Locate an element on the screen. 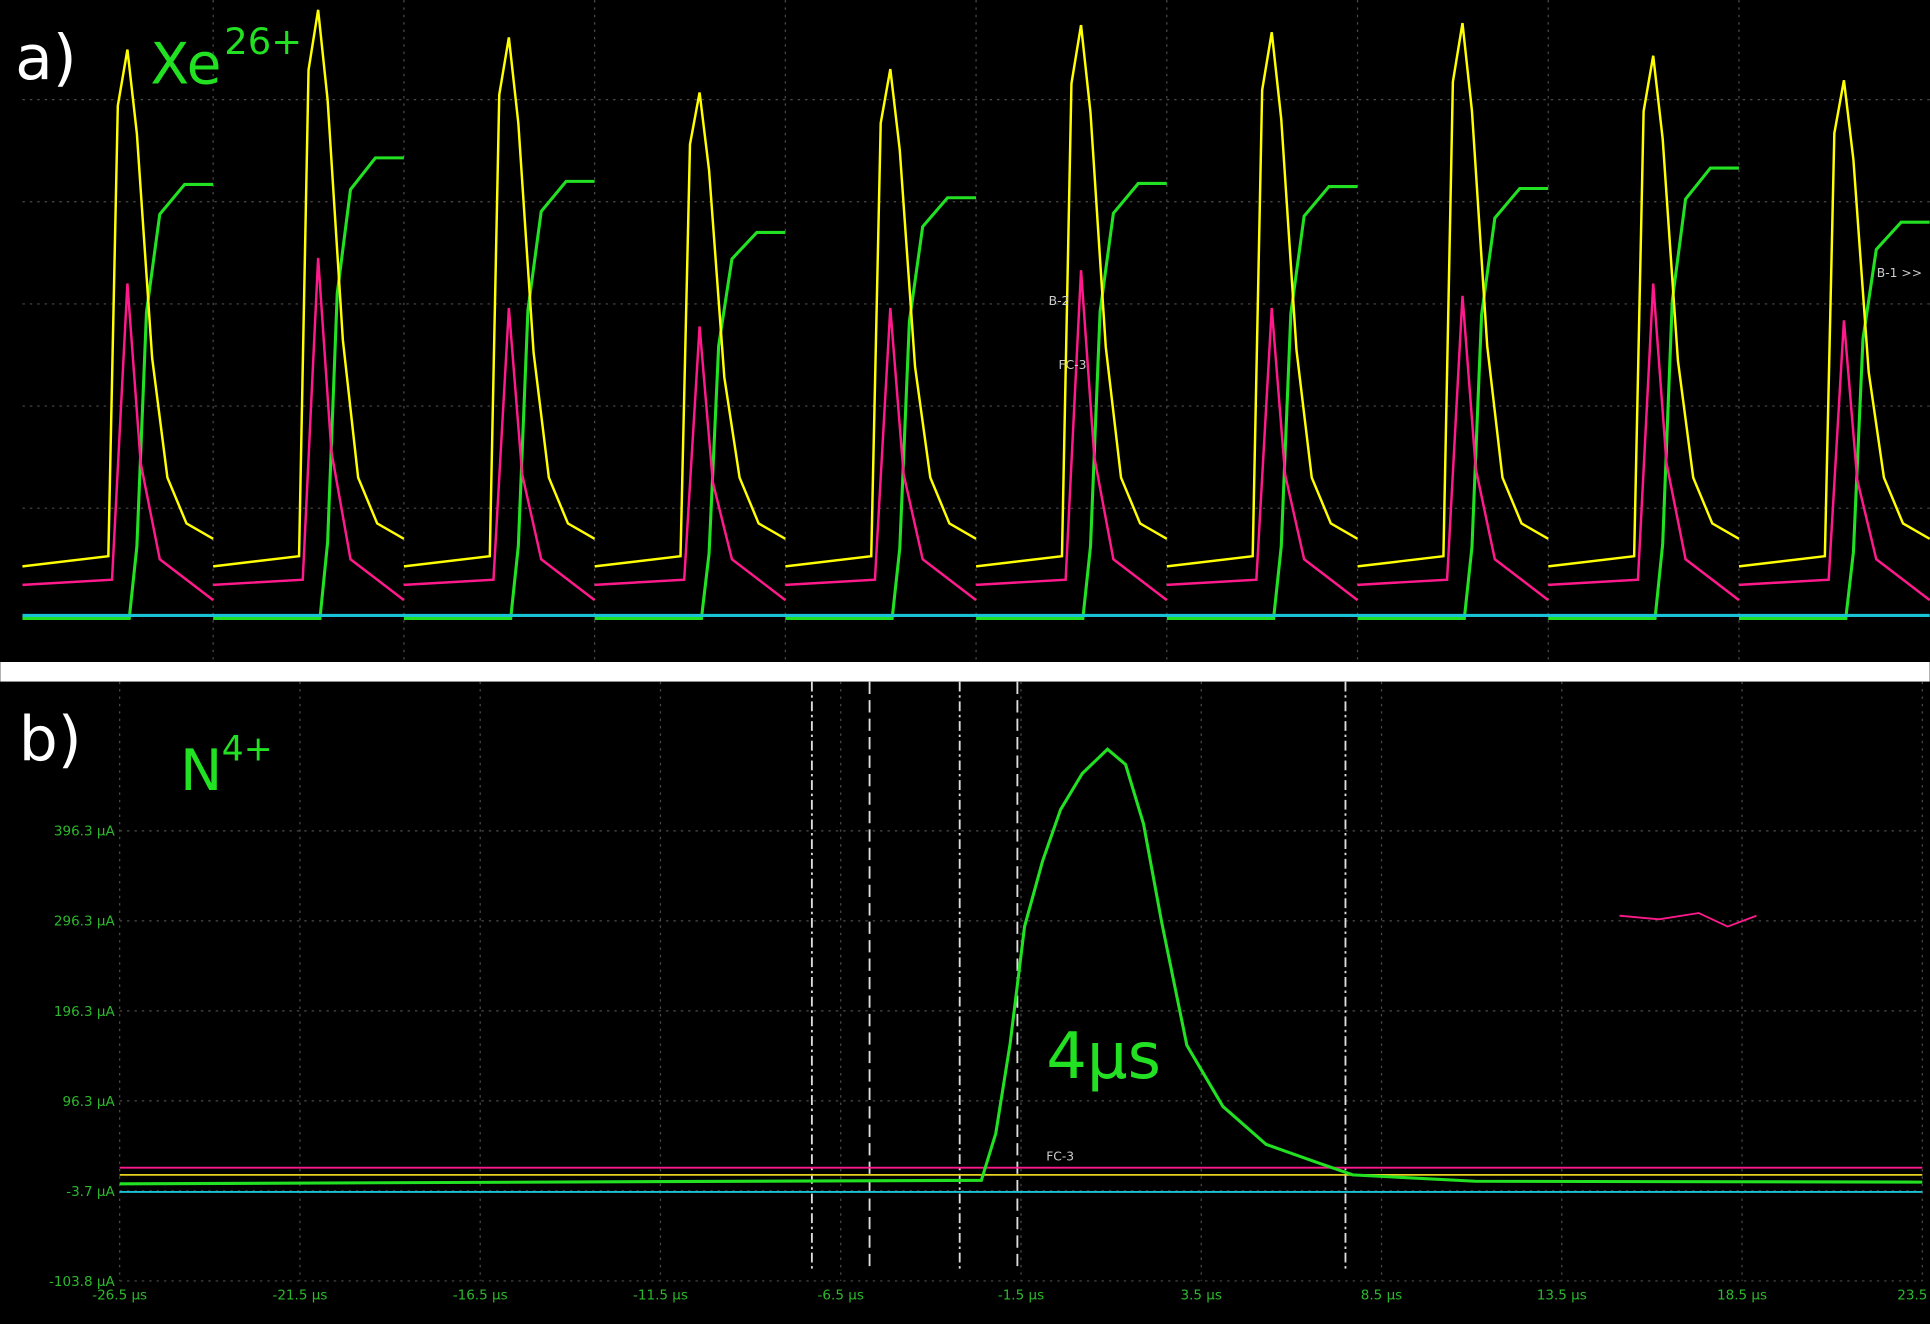 The width and height of the screenshot is (1930, 1324). y-tick-label: 96.3 µA is located at coordinates (88, 1102).